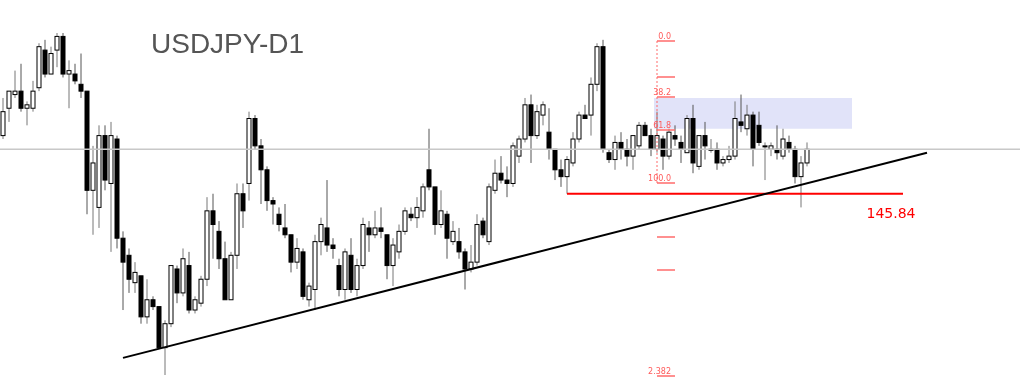 This screenshot has width=1024, height=384. Describe the element at coordinates (662, 125) in the screenshot. I see `annotation: 61.8` at that location.